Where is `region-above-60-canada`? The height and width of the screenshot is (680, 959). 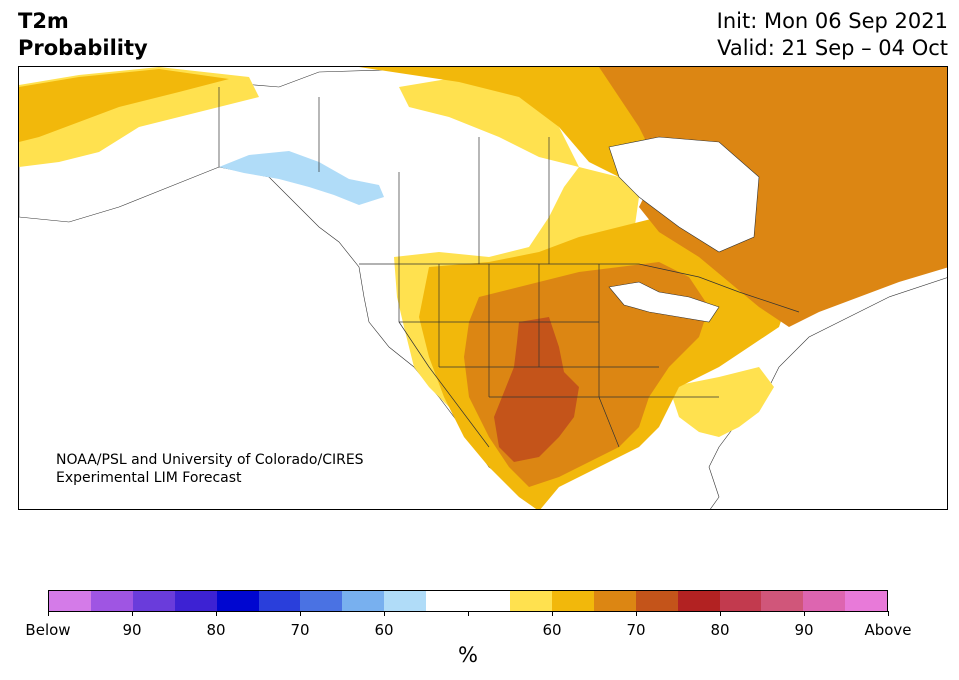 region-above-60-canada is located at coordinates (519, 122).